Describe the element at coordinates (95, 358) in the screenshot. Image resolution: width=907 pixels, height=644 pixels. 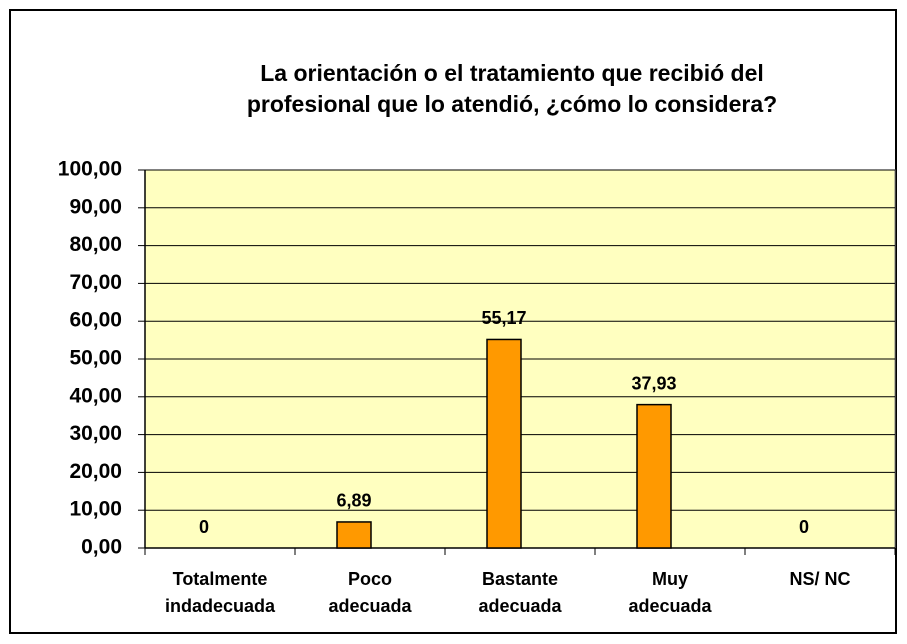
I see `y-tick-label: 50,00` at that location.